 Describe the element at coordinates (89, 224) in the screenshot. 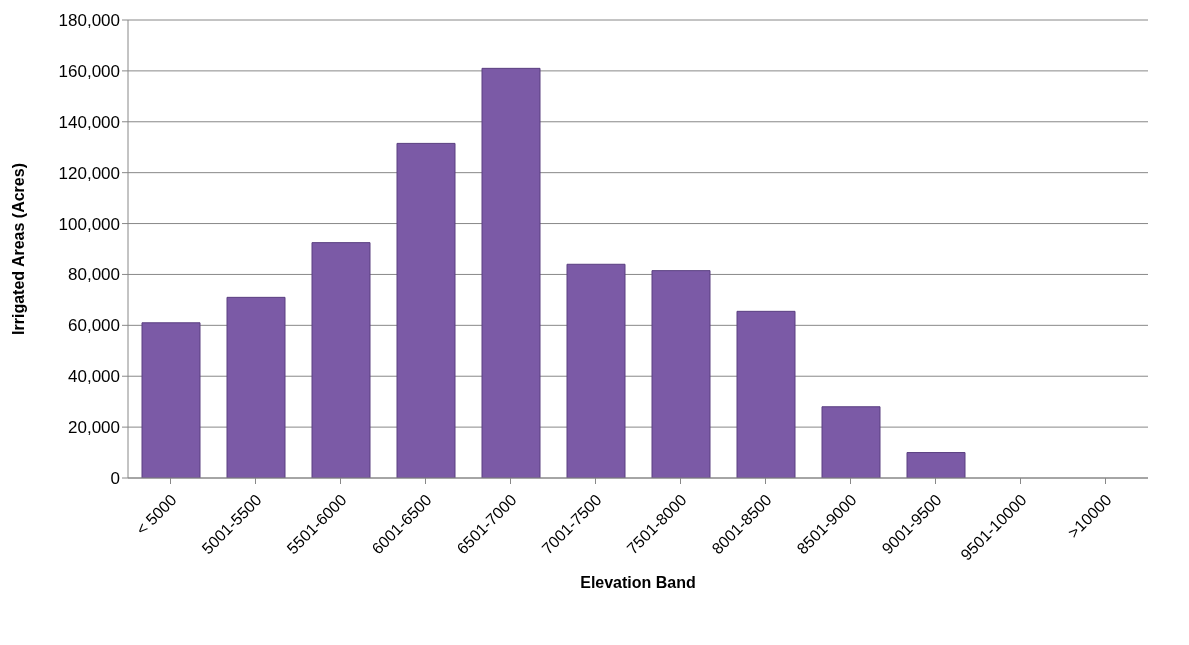

I see `y-tick-label: 100,000` at that location.